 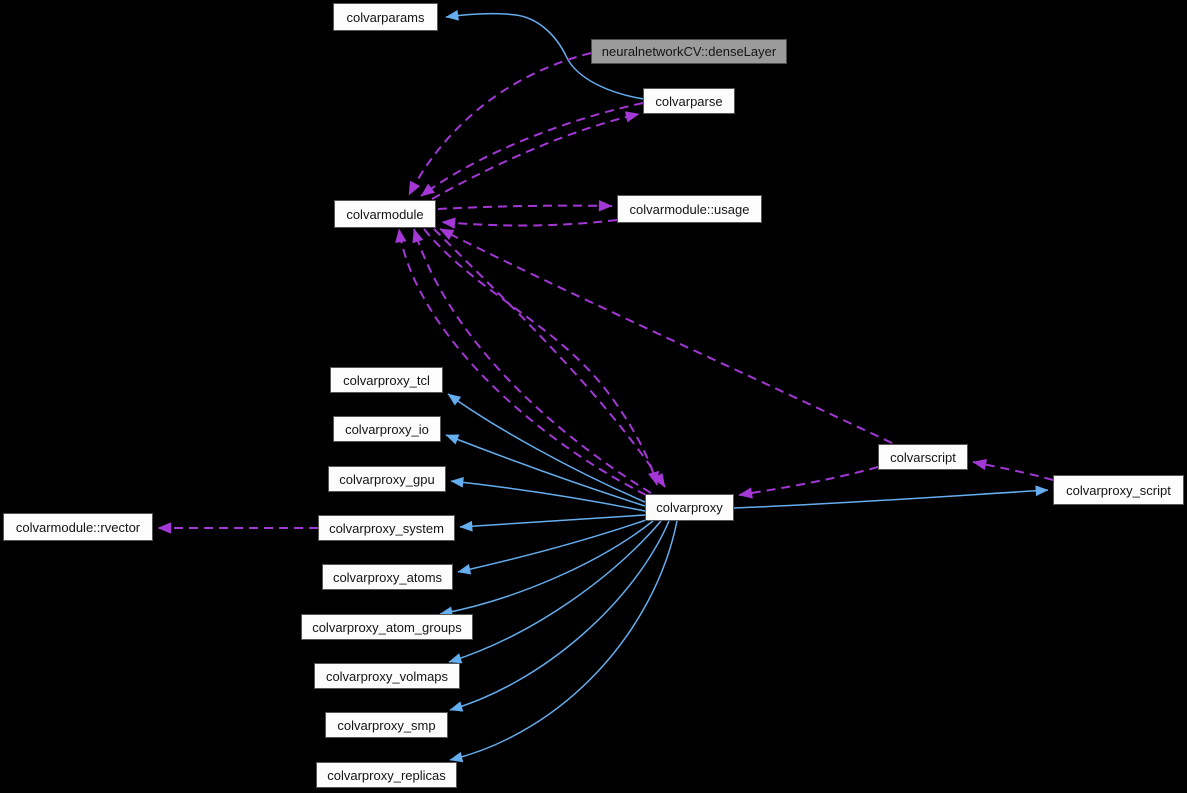 I want to click on node-colvarparams: colvarparams, so click(x=385, y=17).